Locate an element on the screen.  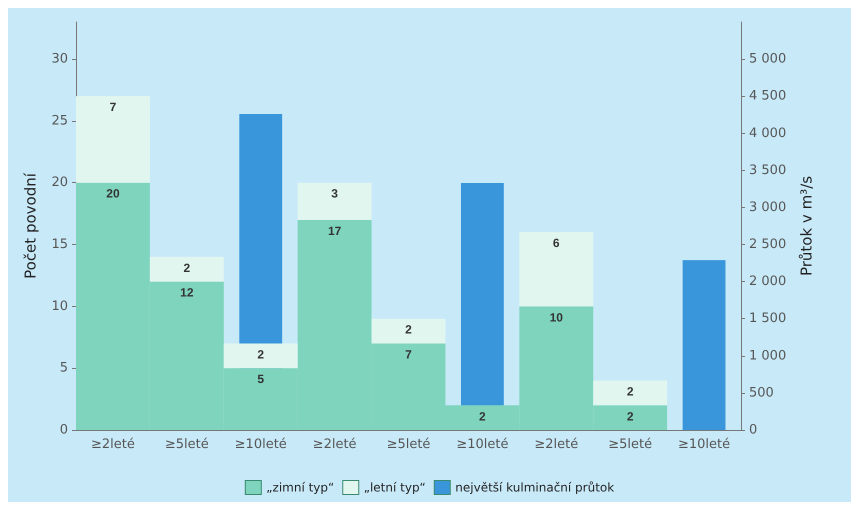
y2-tick-label: 2 500 is located at coordinates (767, 244).